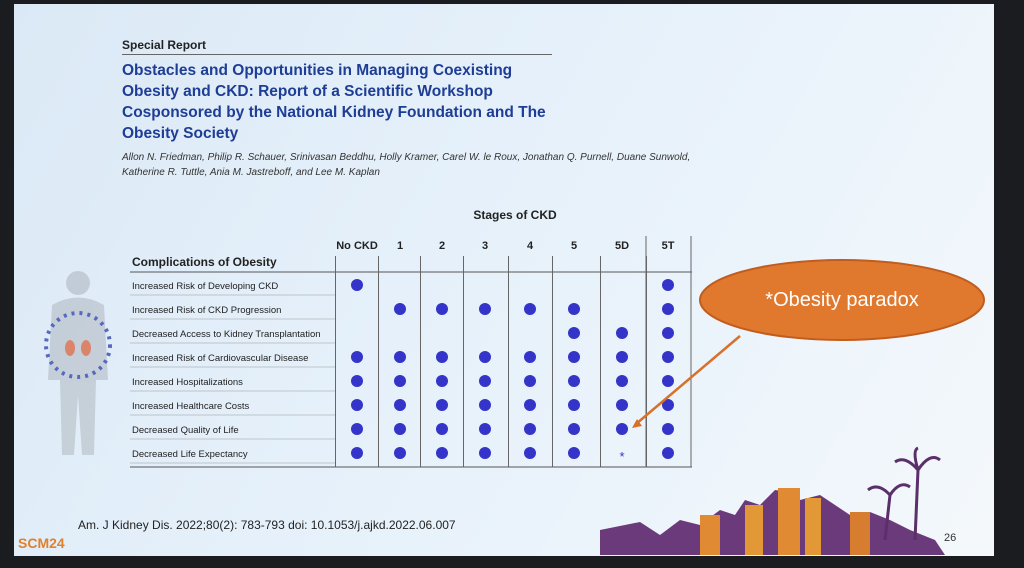 The width and height of the screenshot is (1024, 568). What do you see at coordinates (400, 246) in the screenshot?
I see `column-header: 1` at bounding box center [400, 246].